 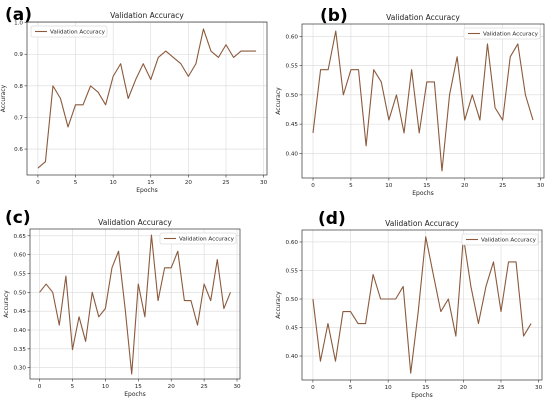 I want to click on y-tick-label: 0.9, so click(x=18, y=55).